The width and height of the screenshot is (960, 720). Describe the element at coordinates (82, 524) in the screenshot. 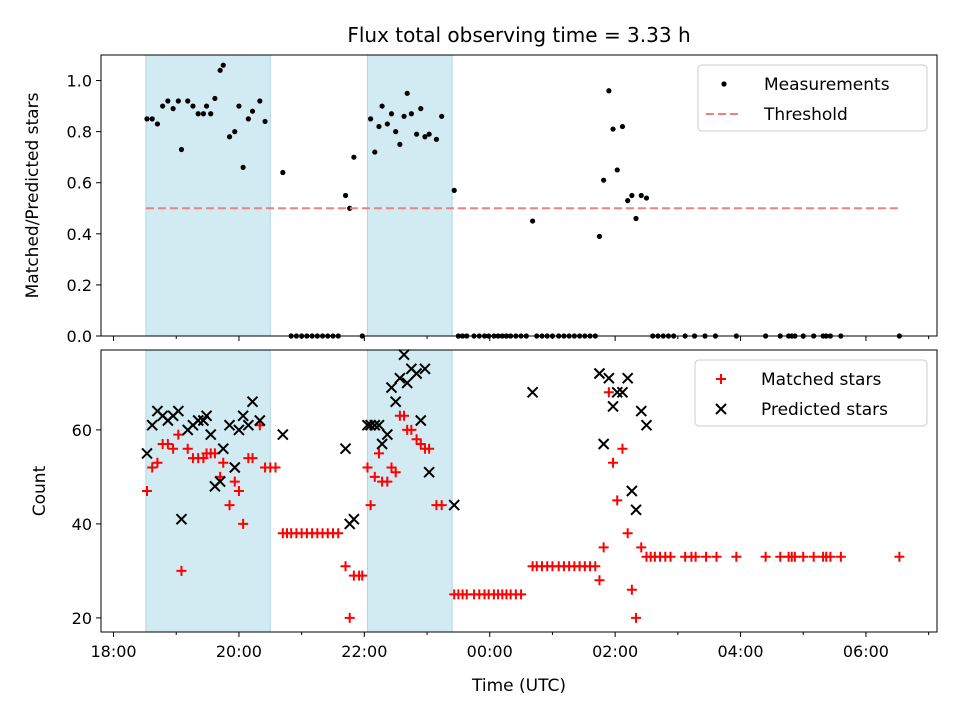

I see `y-tick-label: 40` at that location.